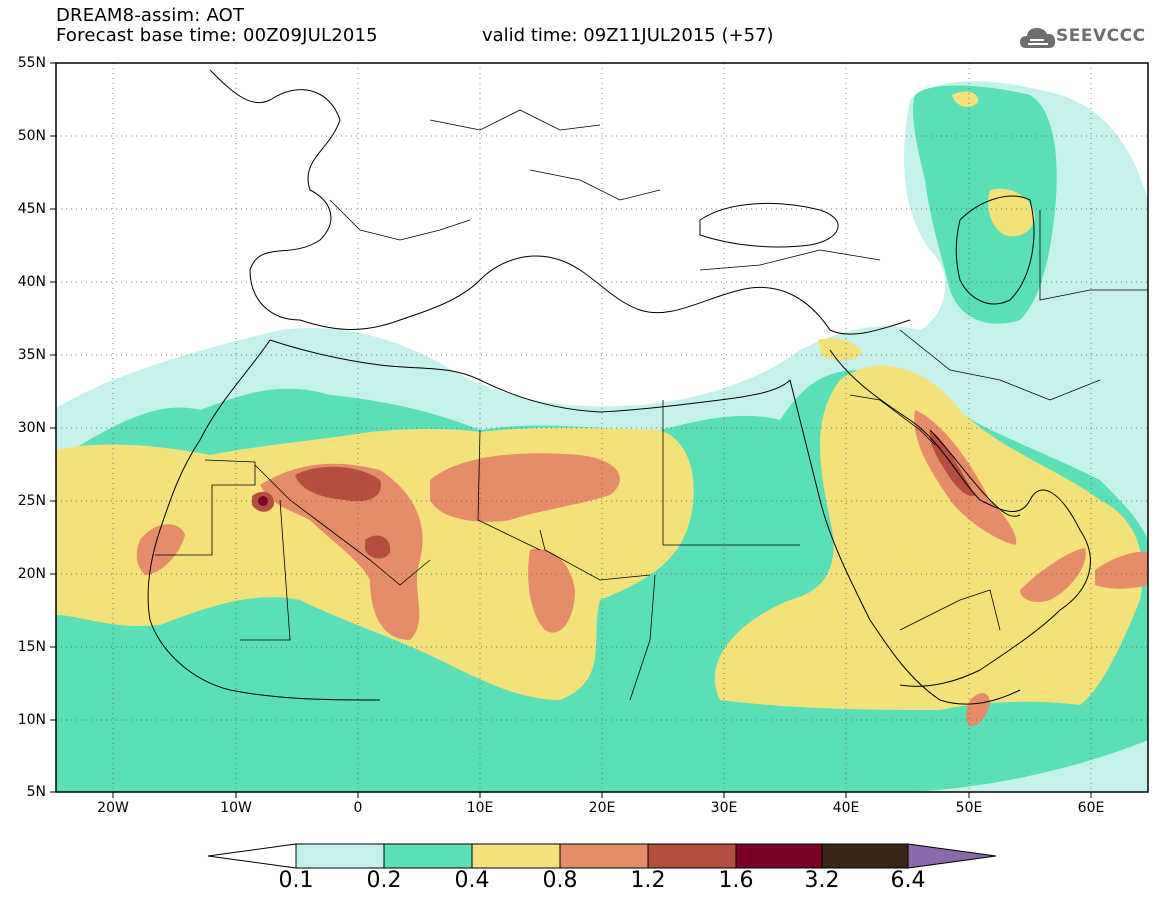  I want to click on border-egypt, so click(731, 473).